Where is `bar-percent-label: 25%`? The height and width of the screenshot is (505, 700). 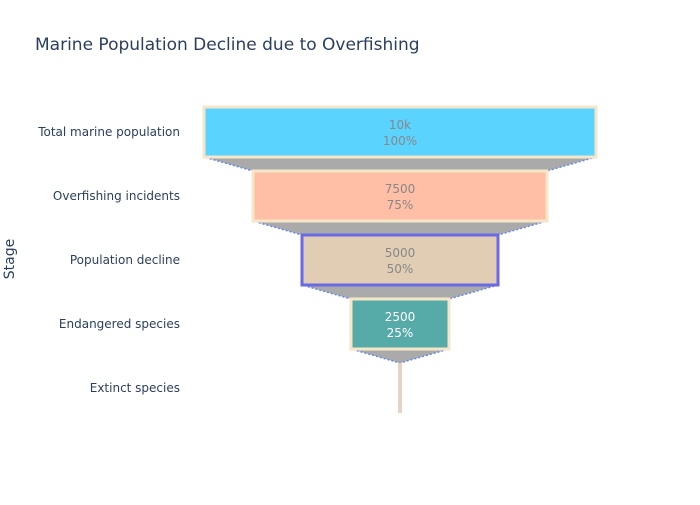 bar-percent-label: 25% is located at coordinates (400, 333).